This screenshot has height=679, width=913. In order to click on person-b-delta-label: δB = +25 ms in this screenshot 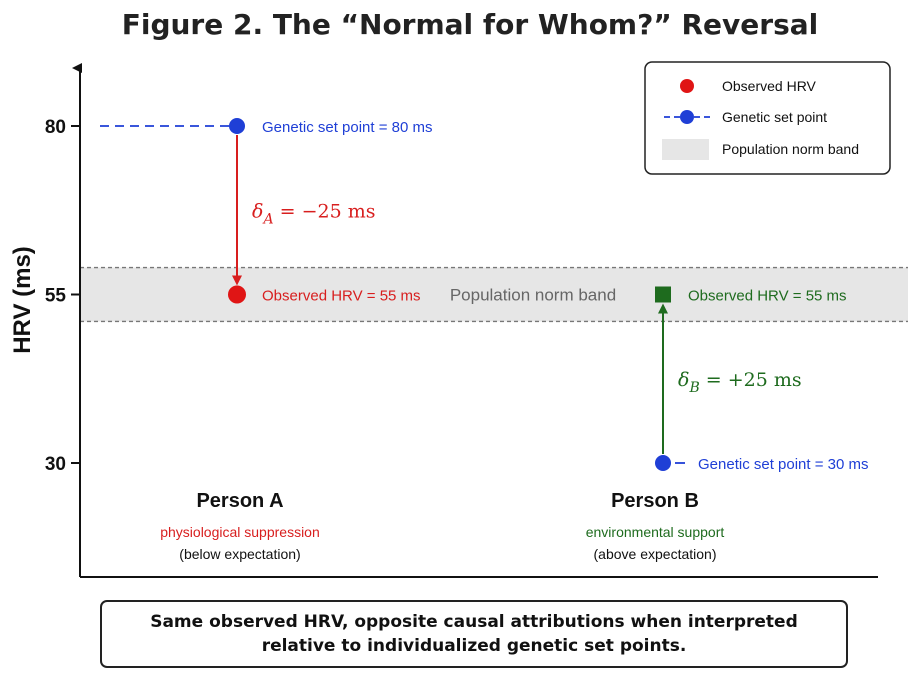, I will do `click(740, 382)`.